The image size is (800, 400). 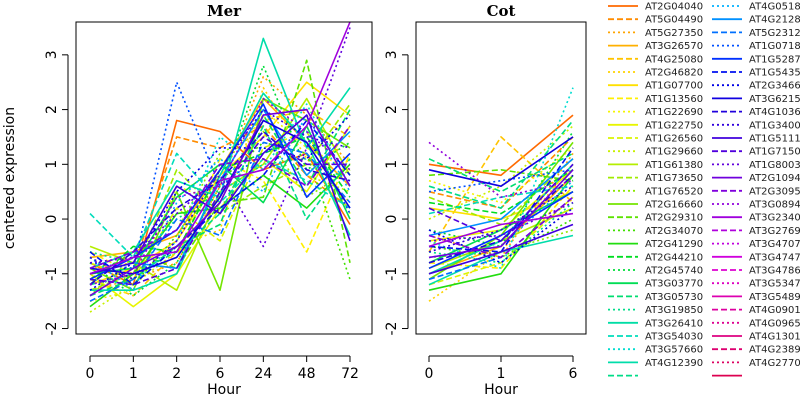 I want to click on legend-label: AT4G0965, so click(x=774, y=323).